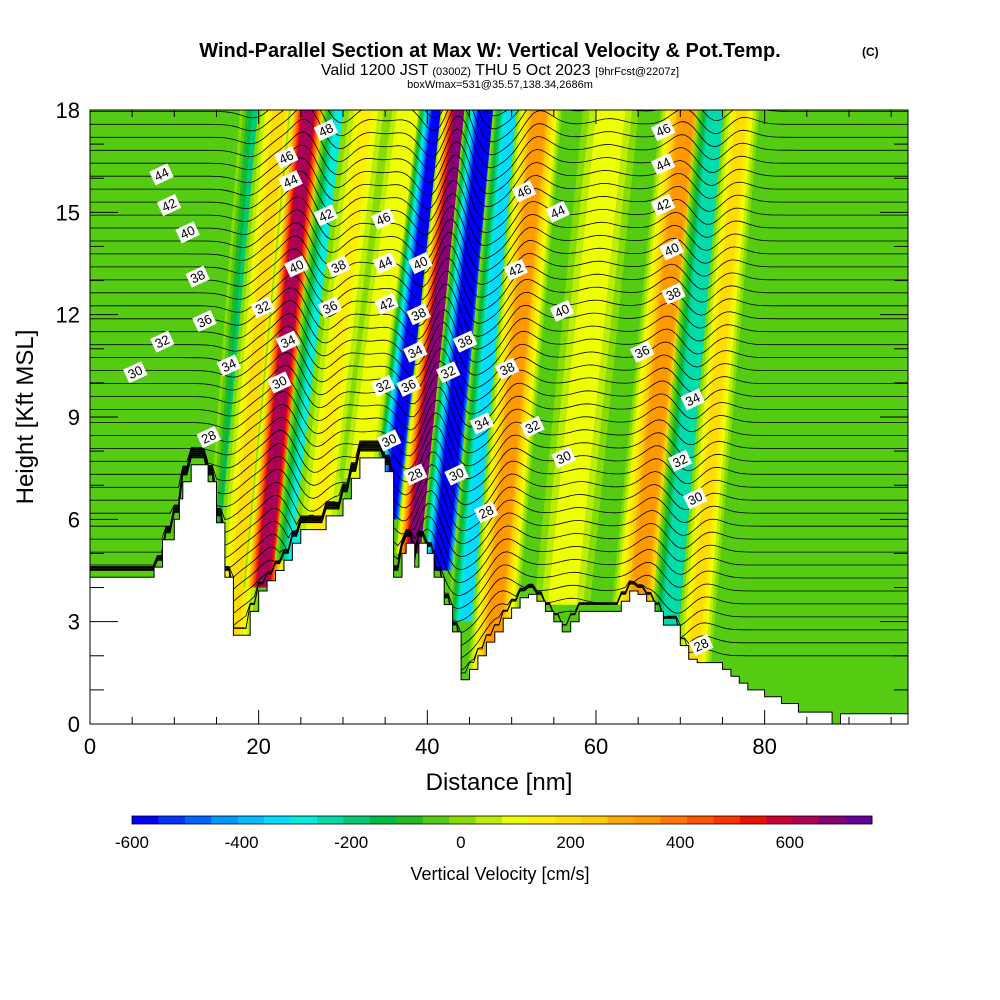 This screenshot has width=1000, height=1000. Describe the element at coordinates (700, 645) in the screenshot. I see `contour-label-text: 28` at that location.